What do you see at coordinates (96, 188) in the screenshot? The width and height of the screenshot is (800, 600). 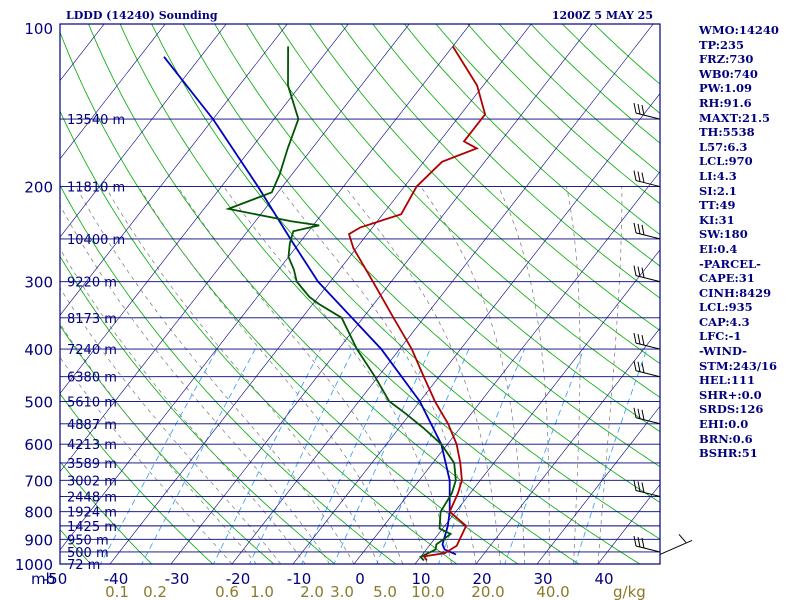 I see `height-label: 11810 m` at bounding box center [96, 188].